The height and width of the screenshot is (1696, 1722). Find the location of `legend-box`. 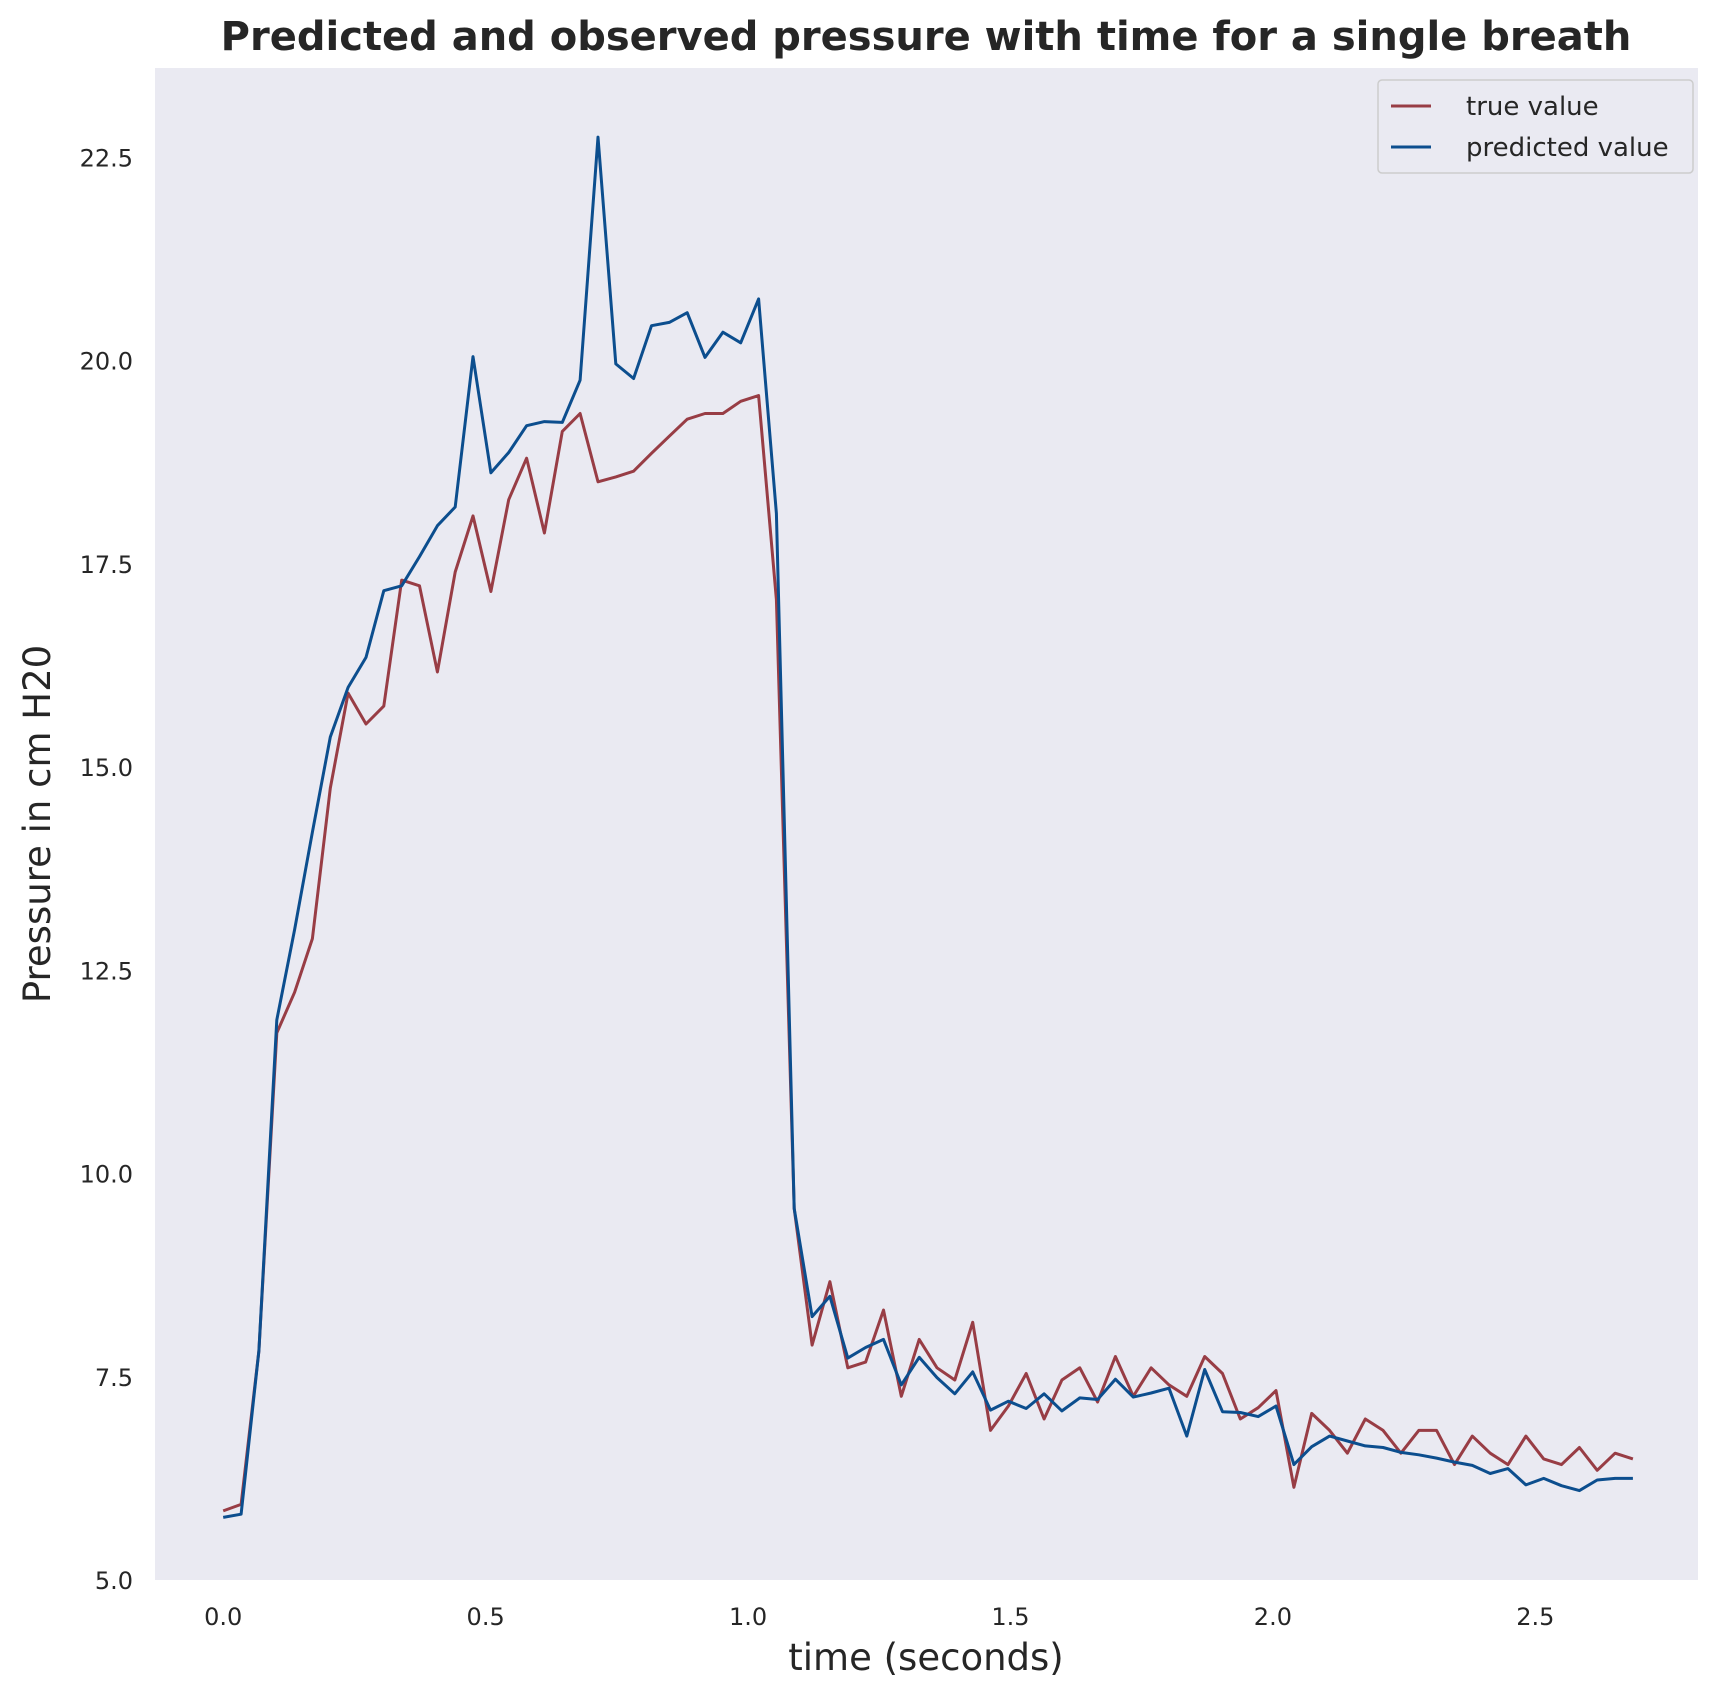

legend-box is located at coordinates (1535, 126).